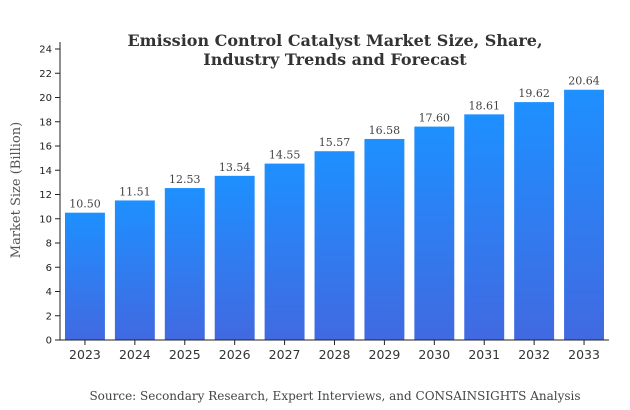  Describe the element at coordinates (49, 341) in the screenshot. I see `y-tick-label: 0` at that location.